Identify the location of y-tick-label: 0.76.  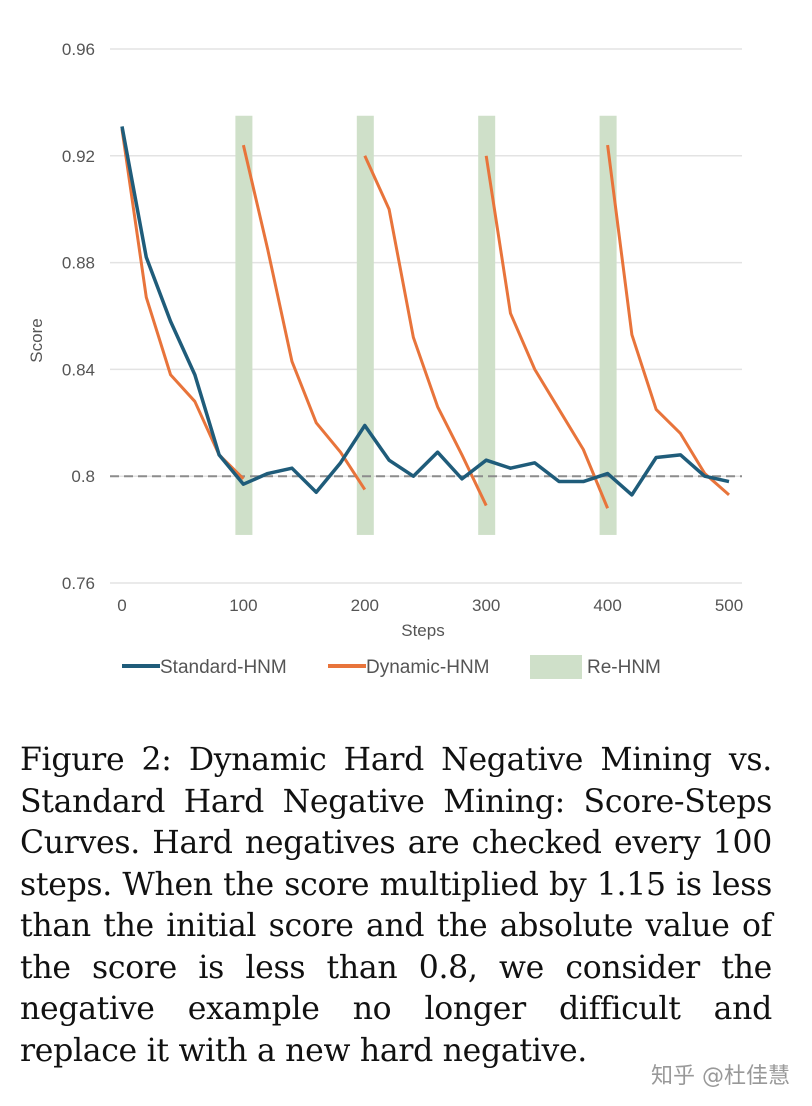
(78, 583).